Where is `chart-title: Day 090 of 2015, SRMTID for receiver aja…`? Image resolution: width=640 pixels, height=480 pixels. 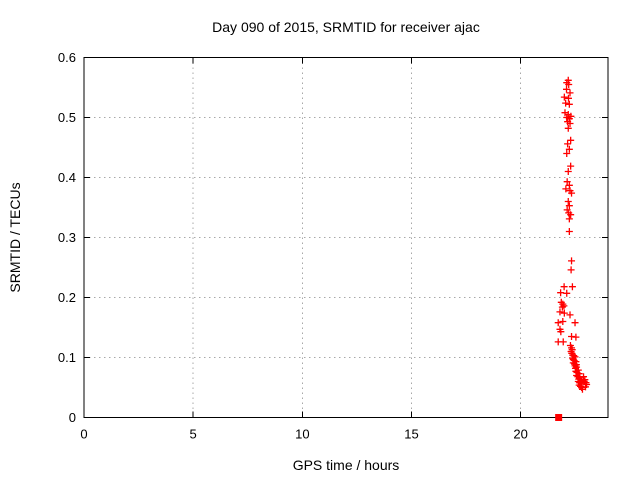 chart-title: Day 090 of 2015, SRMTID for receiver aja… is located at coordinates (346, 27).